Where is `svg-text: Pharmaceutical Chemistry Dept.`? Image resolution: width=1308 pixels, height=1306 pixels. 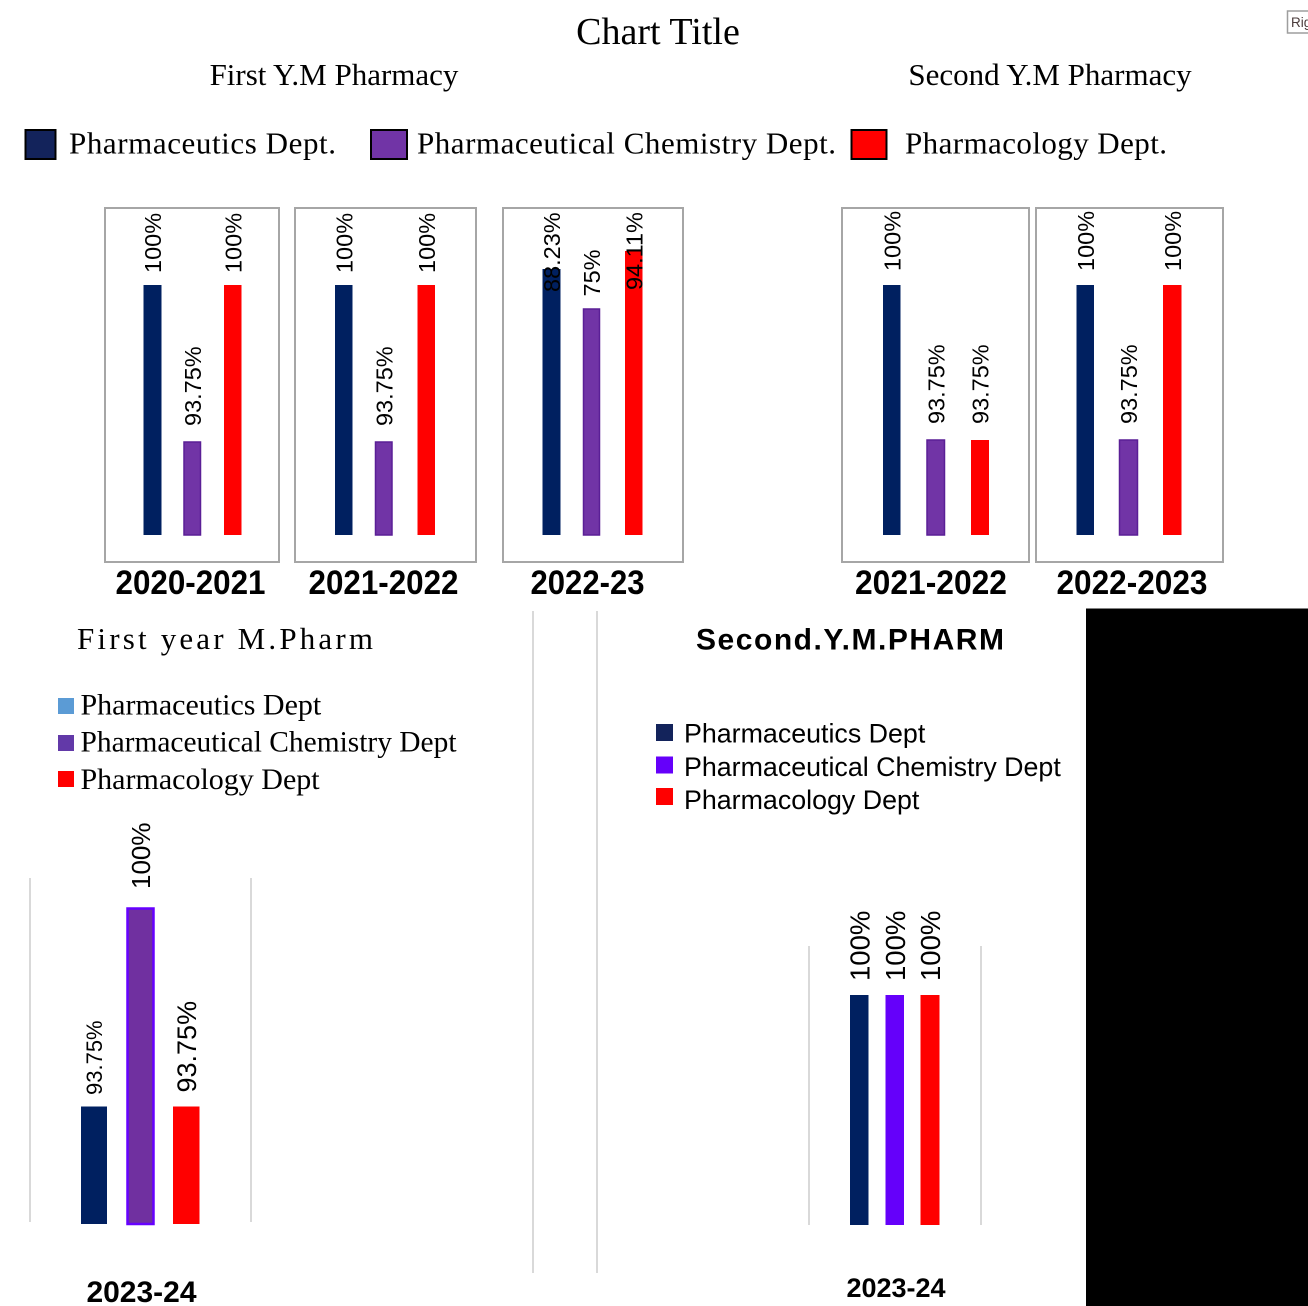
svg-text: Pharmaceutical Chemistry Dept. is located at coordinates (626, 143).